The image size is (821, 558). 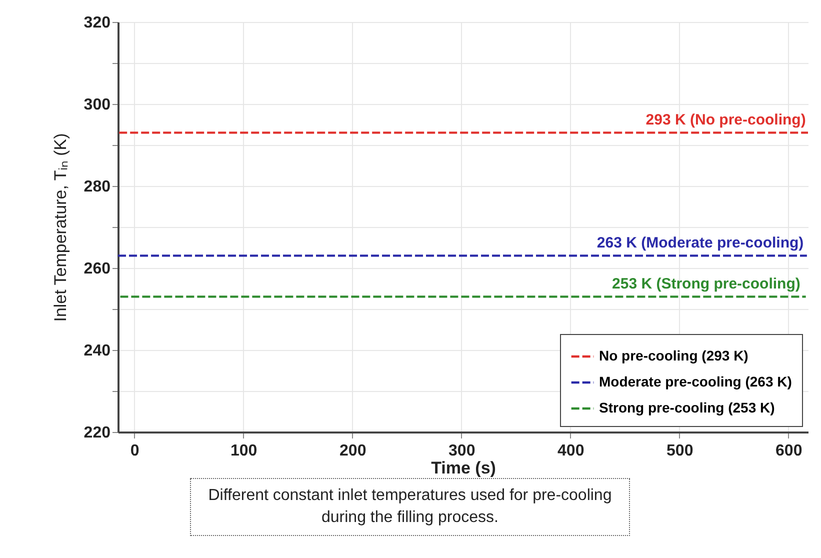 I want to click on x-axis-title: Time (s), so click(x=463, y=468).